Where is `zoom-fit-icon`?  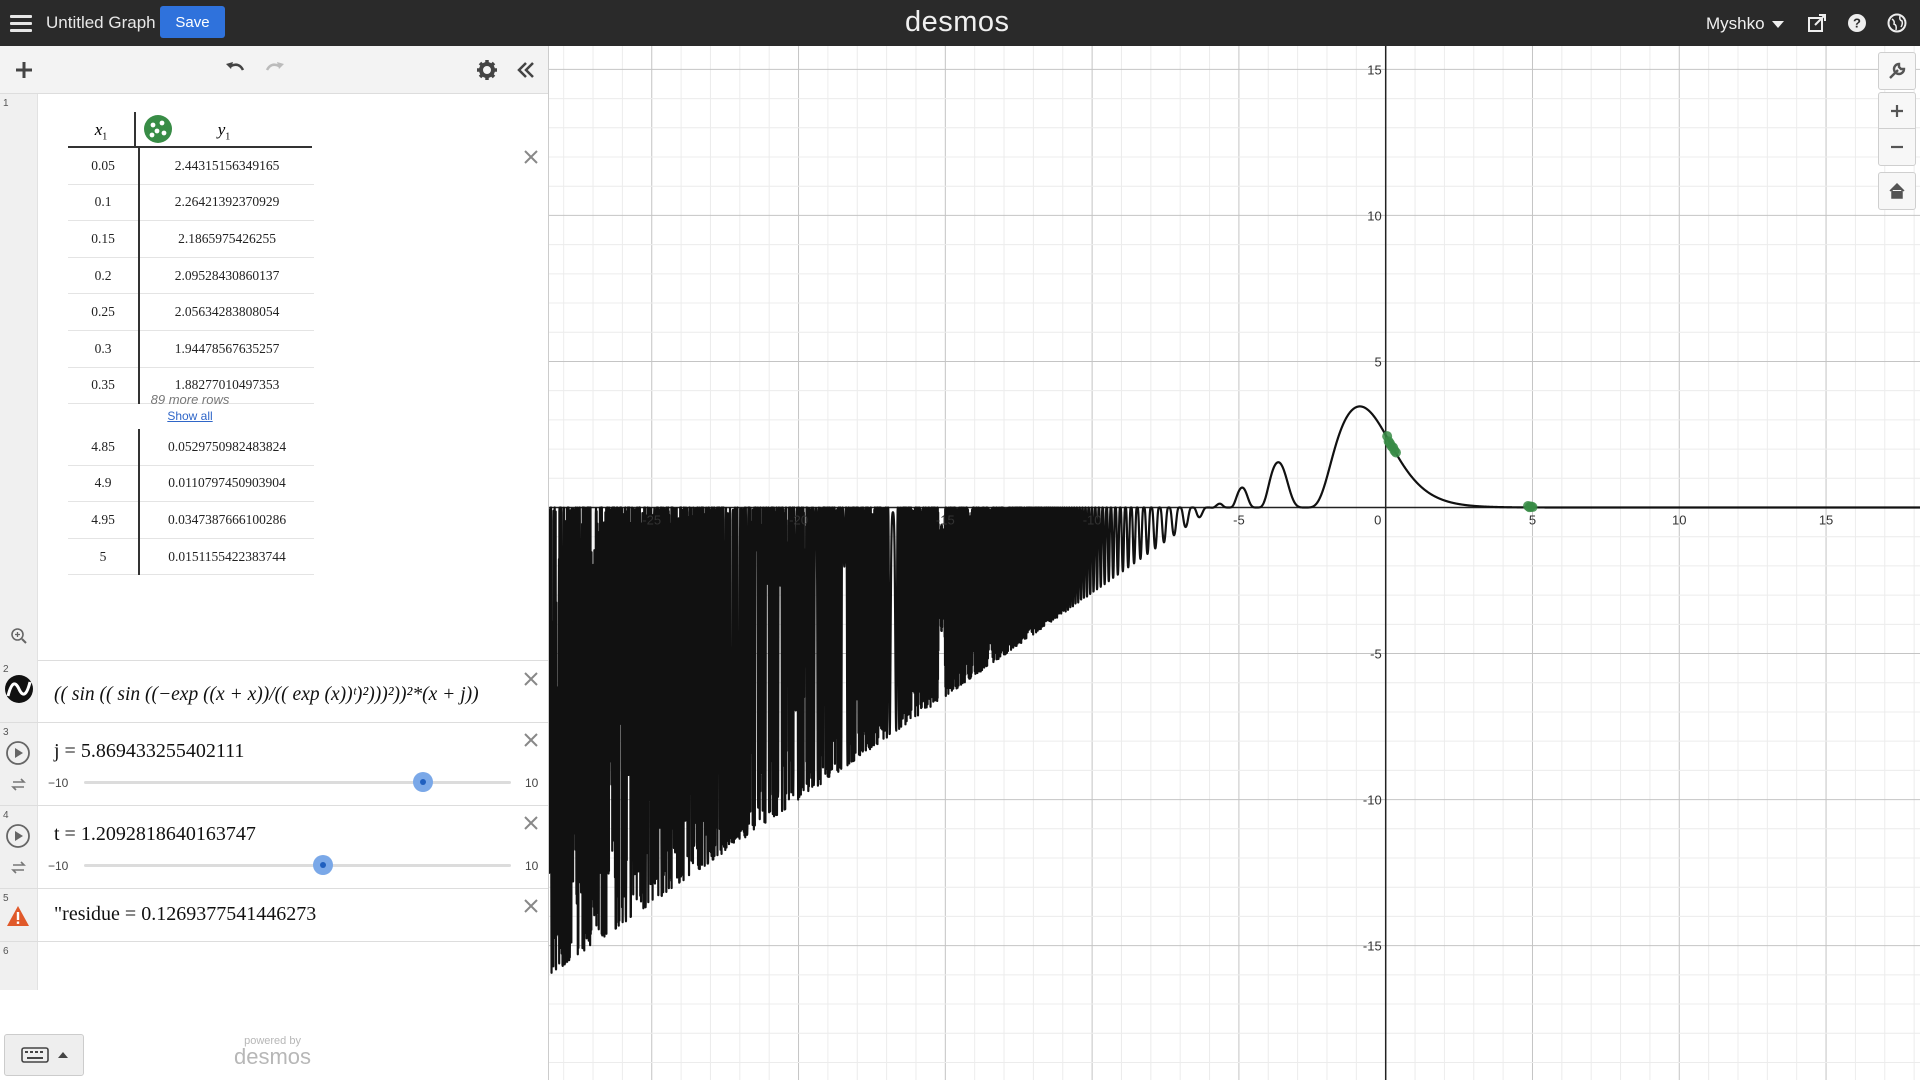
zoom-fit-icon is located at coordinates (19, 636).